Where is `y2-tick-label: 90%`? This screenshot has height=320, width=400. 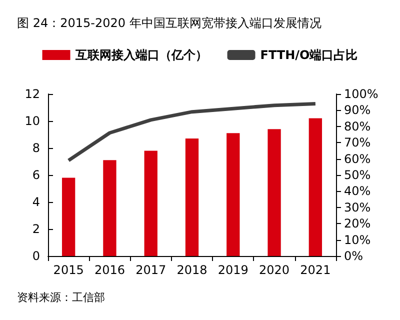
y2-tick-label: 90% is located at coordinates (357, 110).